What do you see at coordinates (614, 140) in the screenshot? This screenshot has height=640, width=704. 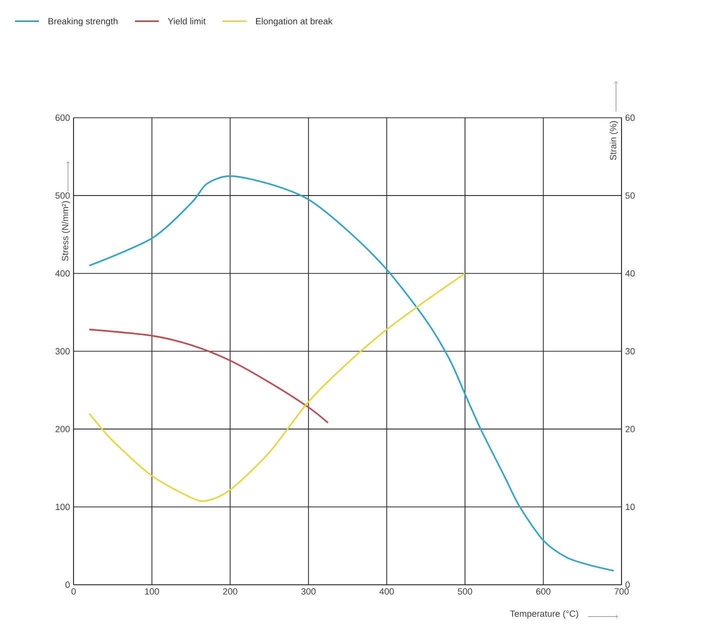 I see `y2-axis-title: Strain (%)` at bounding box center [614, 140].